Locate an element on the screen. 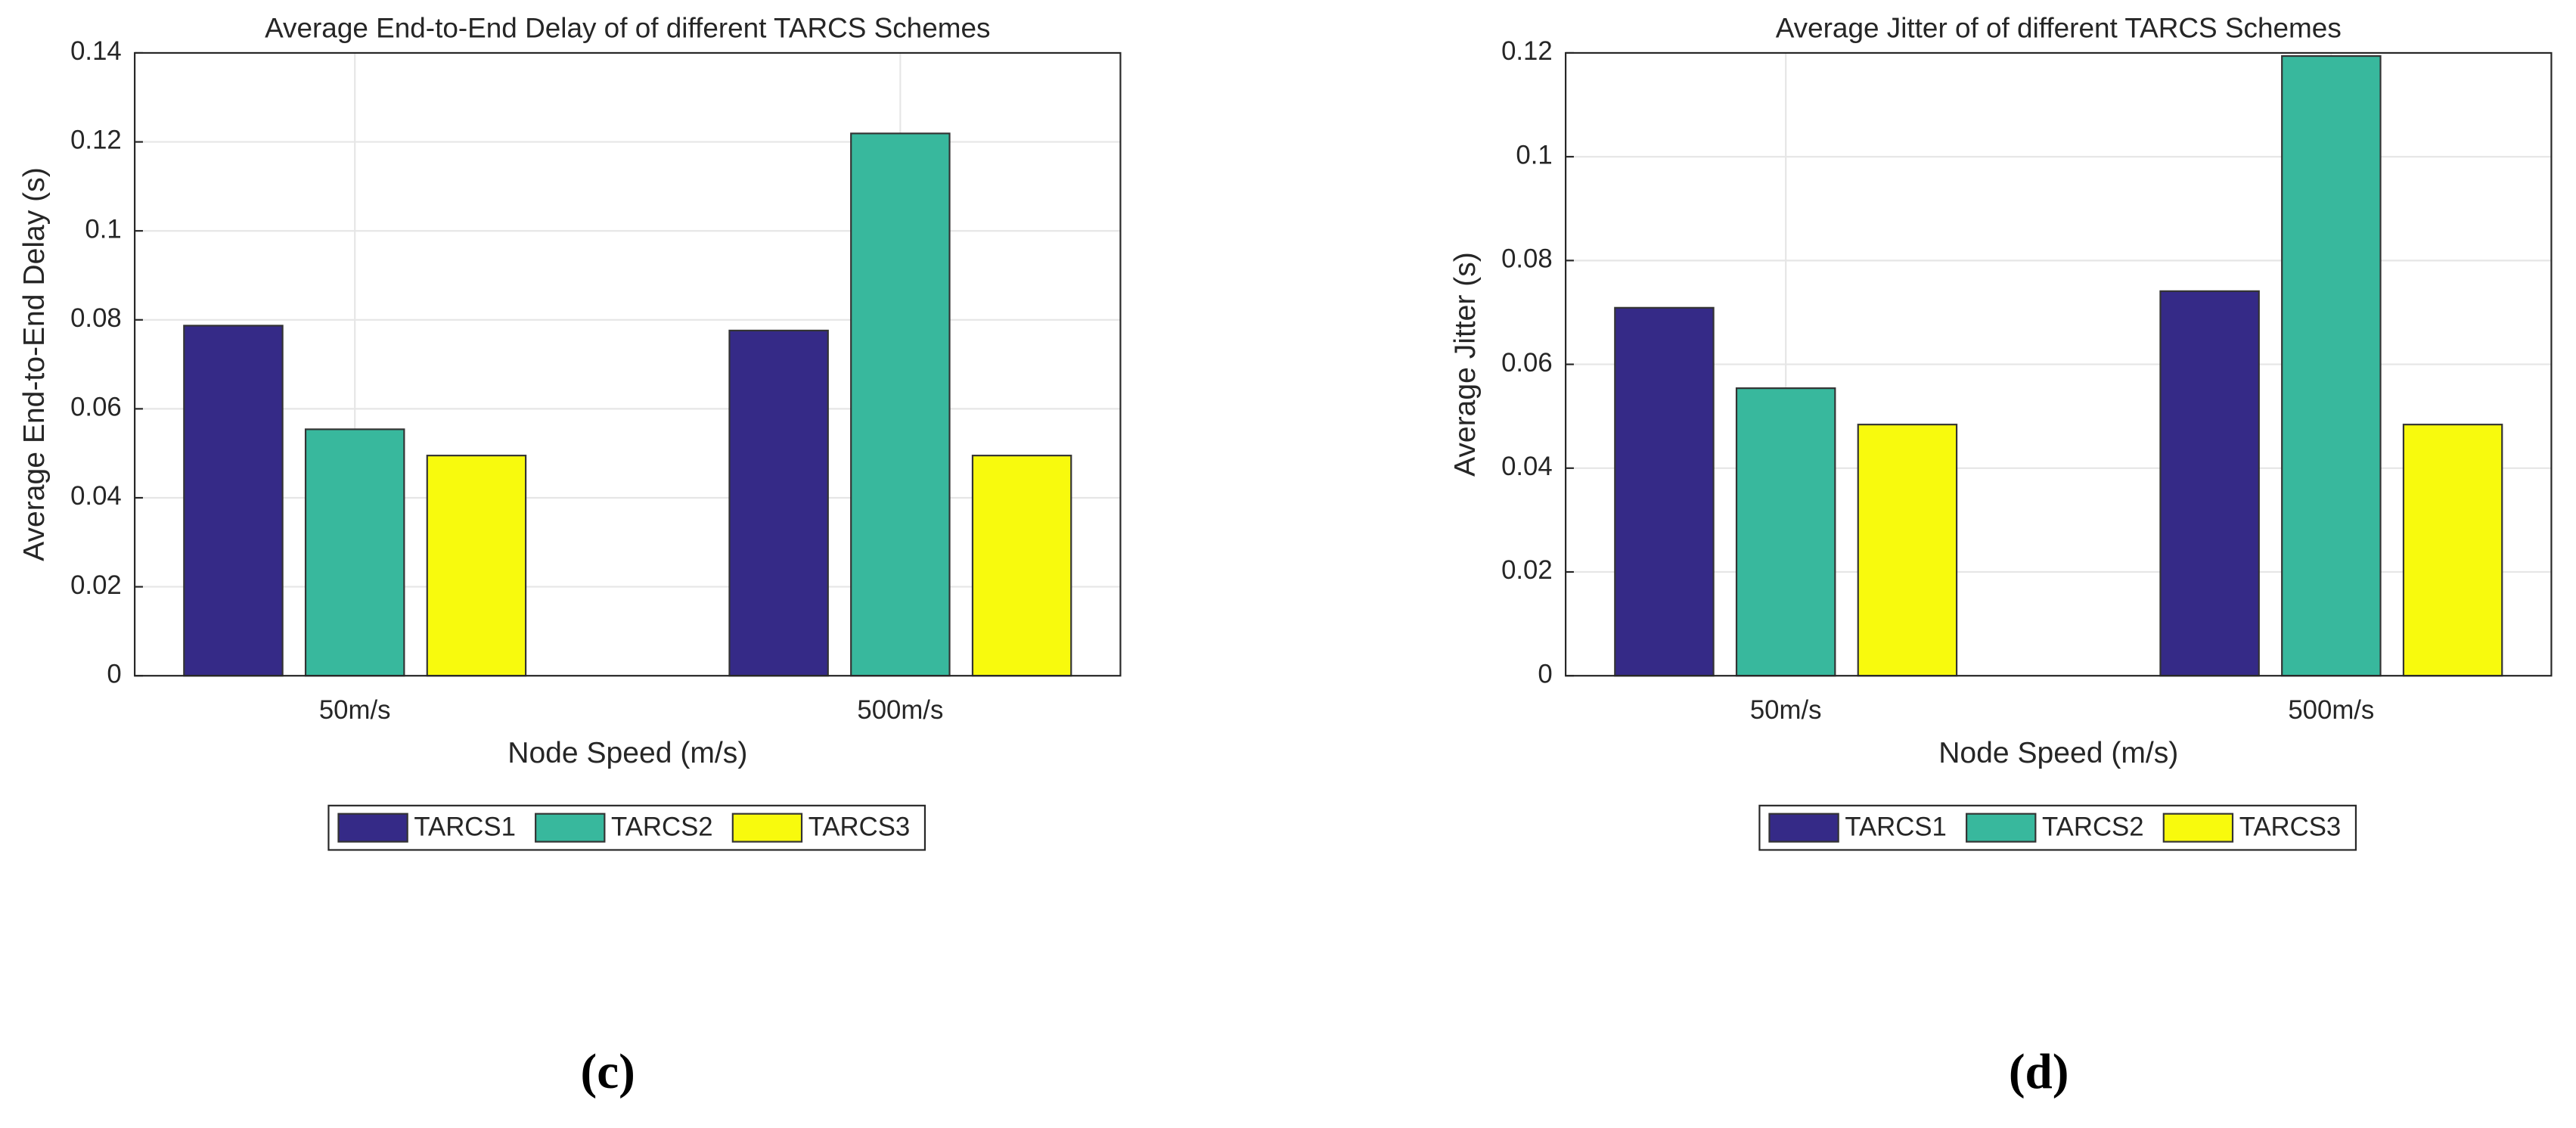 This screenshot has height=1128, width=2576. caption: (d) is located at coordinates (2039, 1072).